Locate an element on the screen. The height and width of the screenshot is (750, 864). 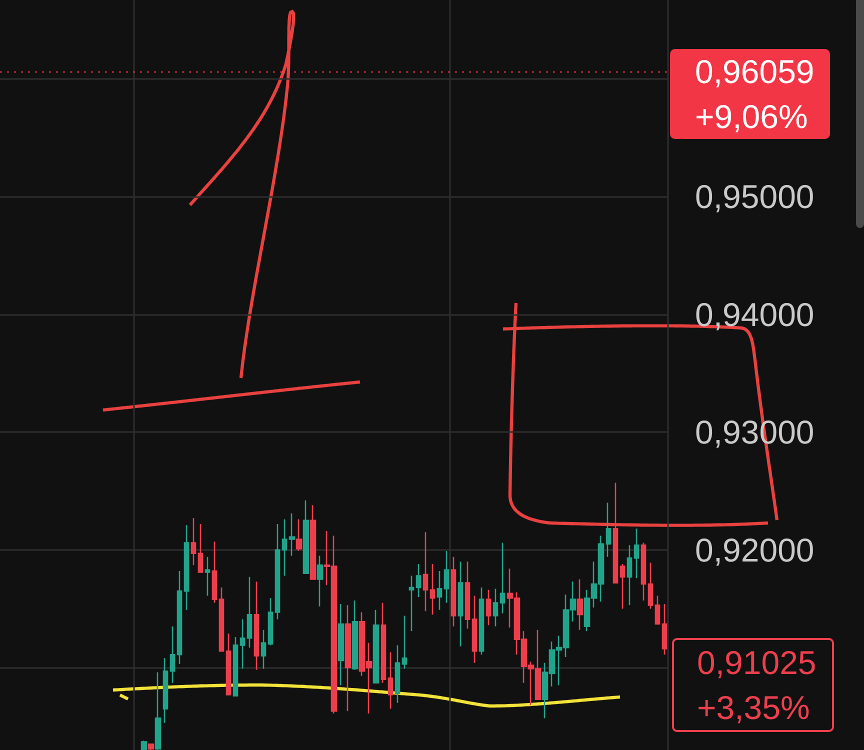
y-tick-label: 0,94000 is located at coordinates (754, 314).